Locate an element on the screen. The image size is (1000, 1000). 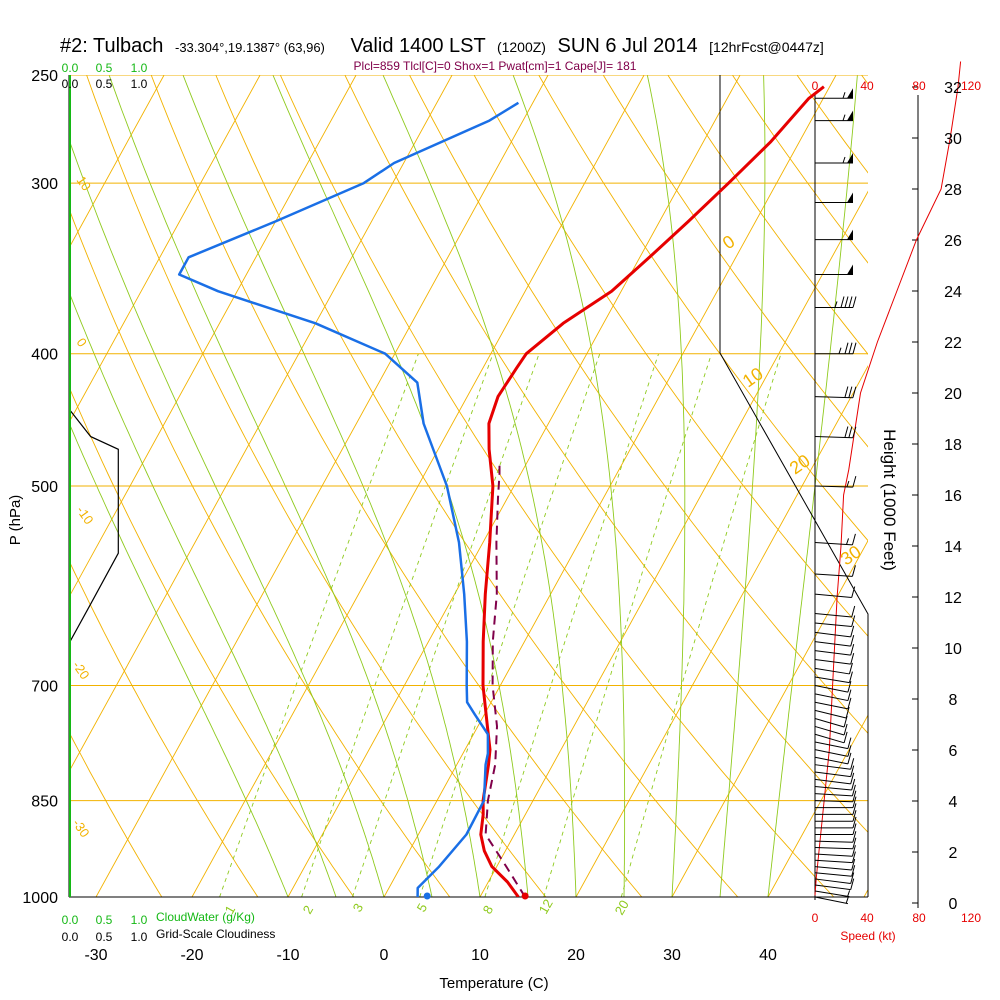
moist-adiabat-label: 0 is located at coordinates (729, 242).